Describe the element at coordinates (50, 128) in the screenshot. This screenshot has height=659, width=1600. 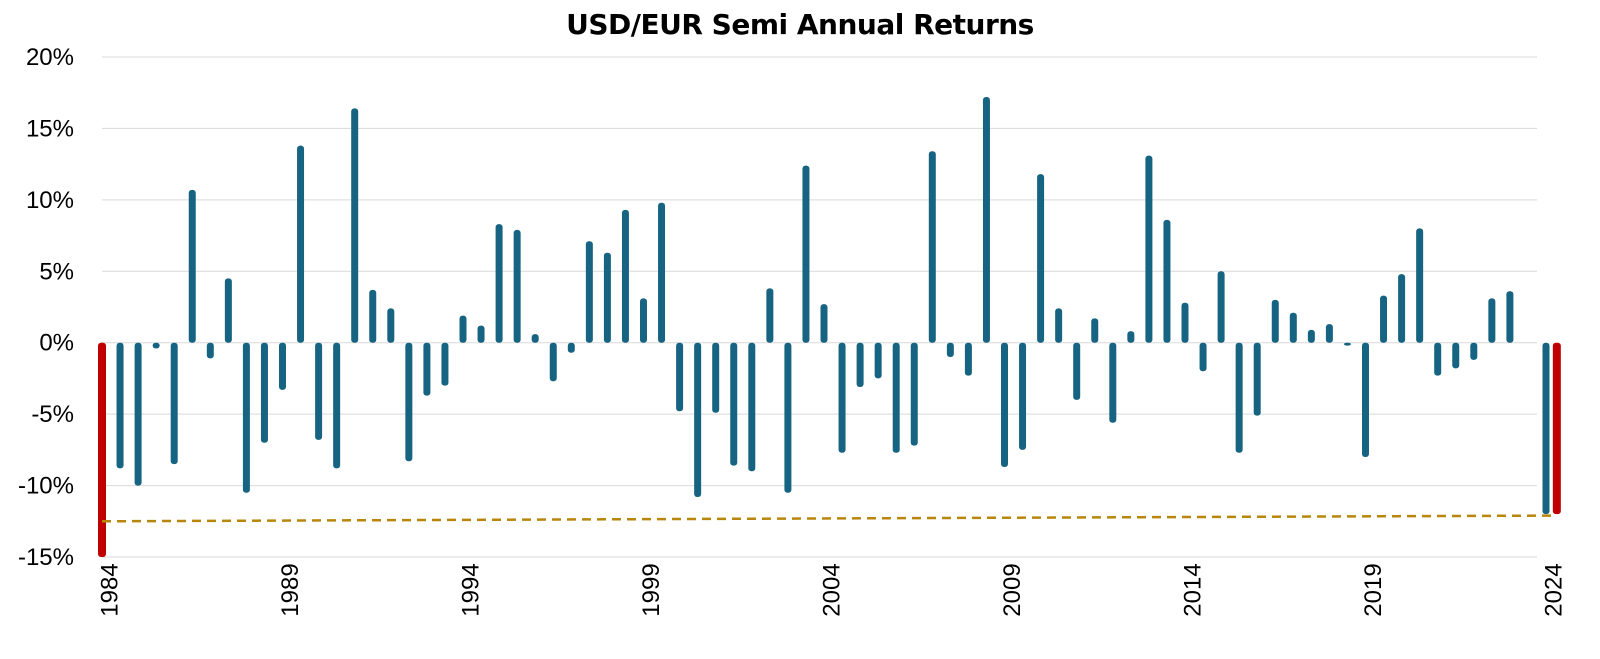
I see `y-tick-label: 15%` at that location.